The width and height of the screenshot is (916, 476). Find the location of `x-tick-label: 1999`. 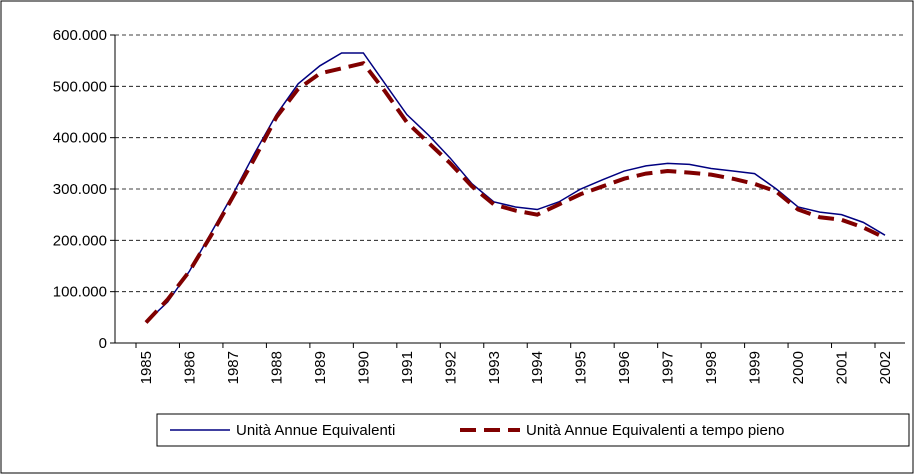

x-tick-label: 1999 is located at coordinates (755, 367).